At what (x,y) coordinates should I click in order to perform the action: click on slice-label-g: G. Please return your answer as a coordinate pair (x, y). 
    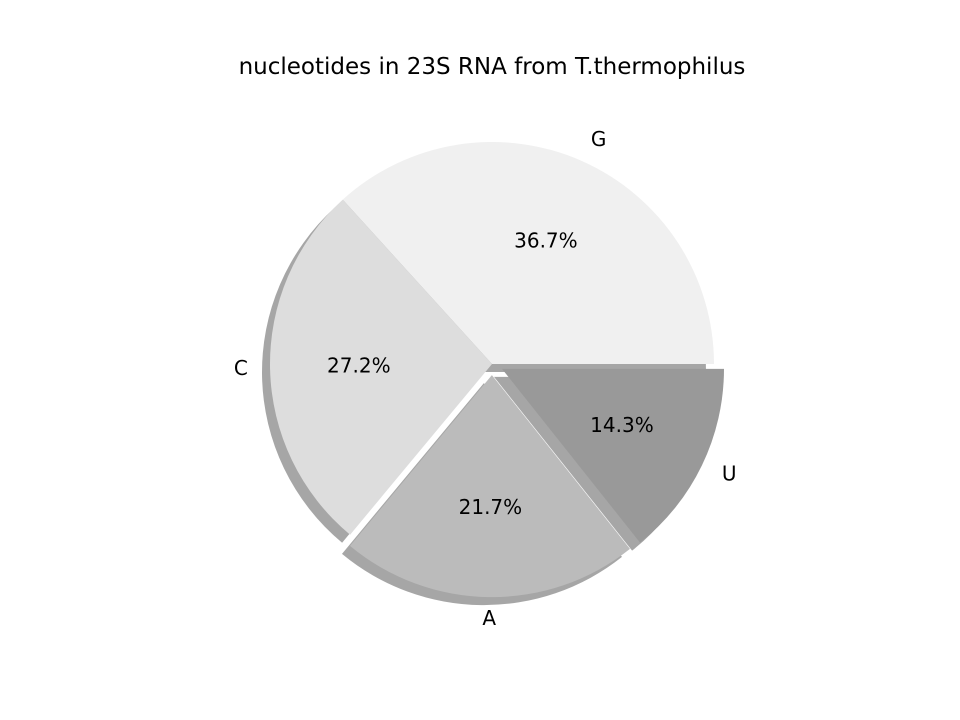
    Looking at the image, I should click on (599, 139).